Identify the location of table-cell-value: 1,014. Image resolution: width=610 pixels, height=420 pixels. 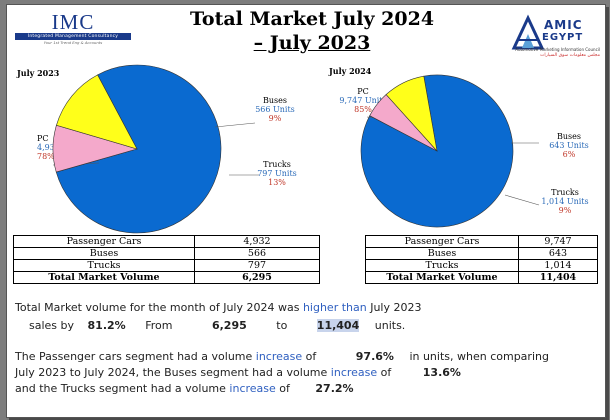
(558, 265).